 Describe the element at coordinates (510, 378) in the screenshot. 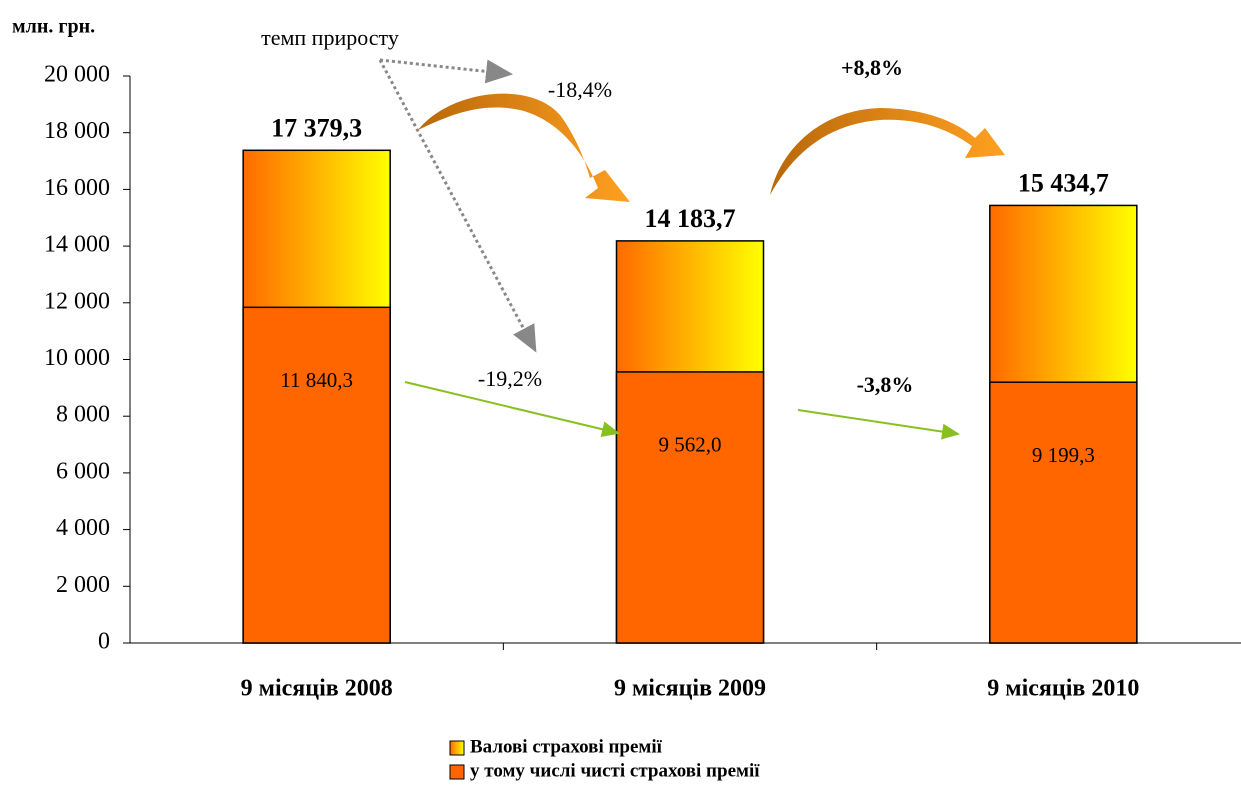

I see `annotation: -19,2%` at that location.